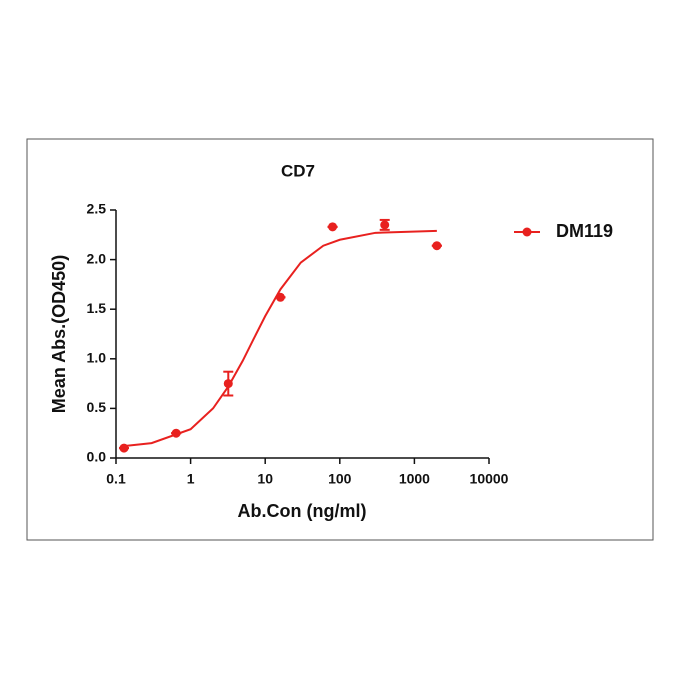  I want to click on x-tick-label: 1000, so click(414, 479).